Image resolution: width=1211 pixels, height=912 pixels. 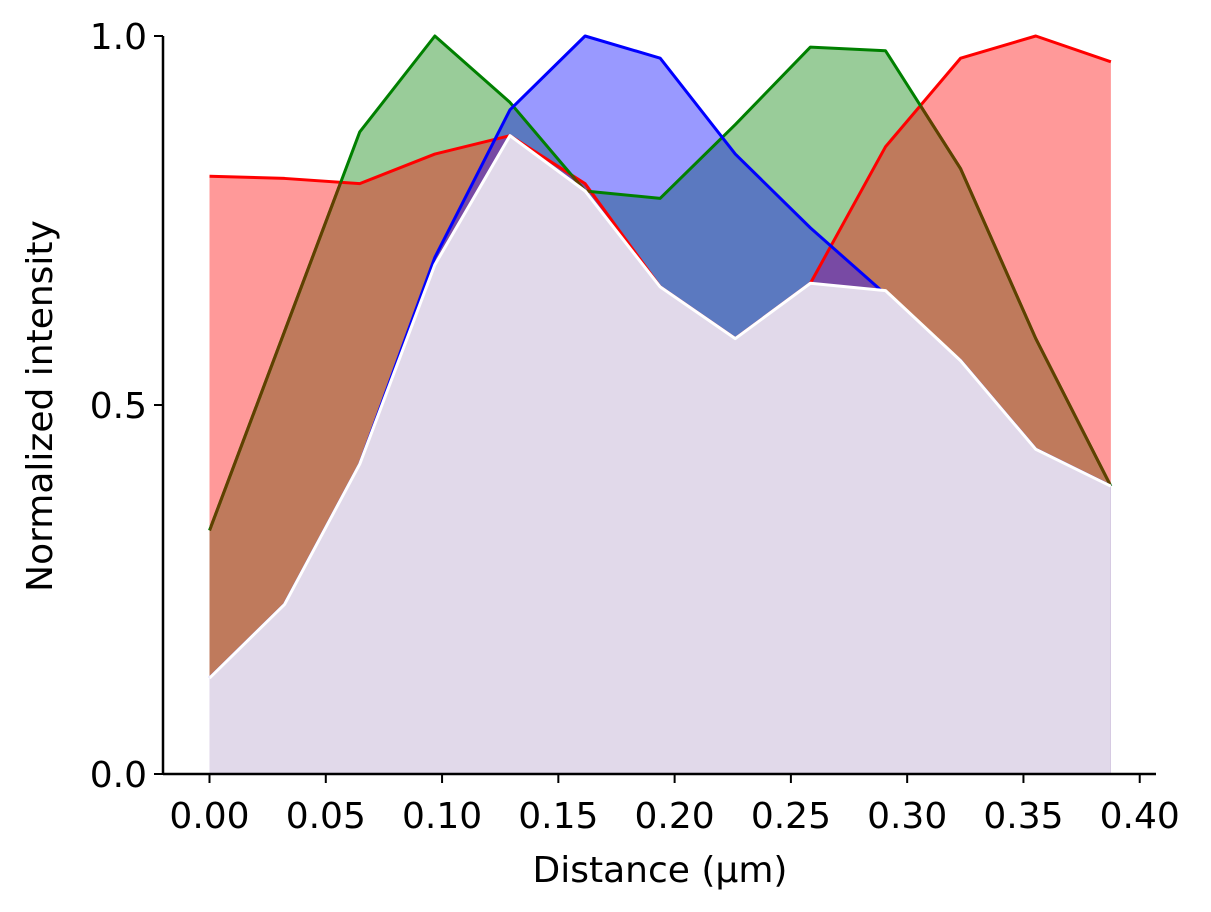 What do you see at coordinates (675, 816) in the screenshot?
I see `x-tick-label: 0.20` at bounding box center [675, 816].